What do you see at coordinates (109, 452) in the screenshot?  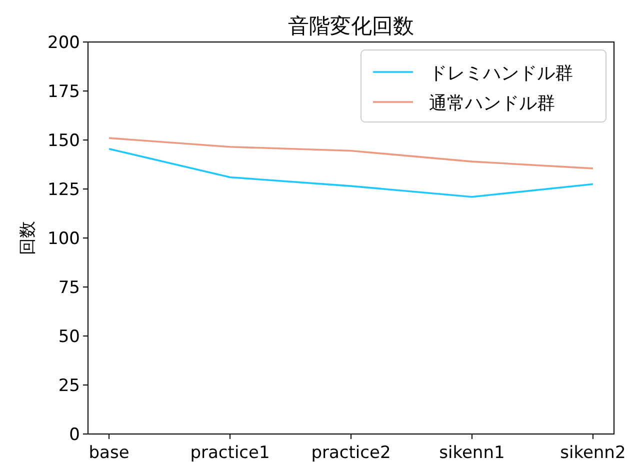 I see `x-tick-label: base` at bounding box center [109, 452].